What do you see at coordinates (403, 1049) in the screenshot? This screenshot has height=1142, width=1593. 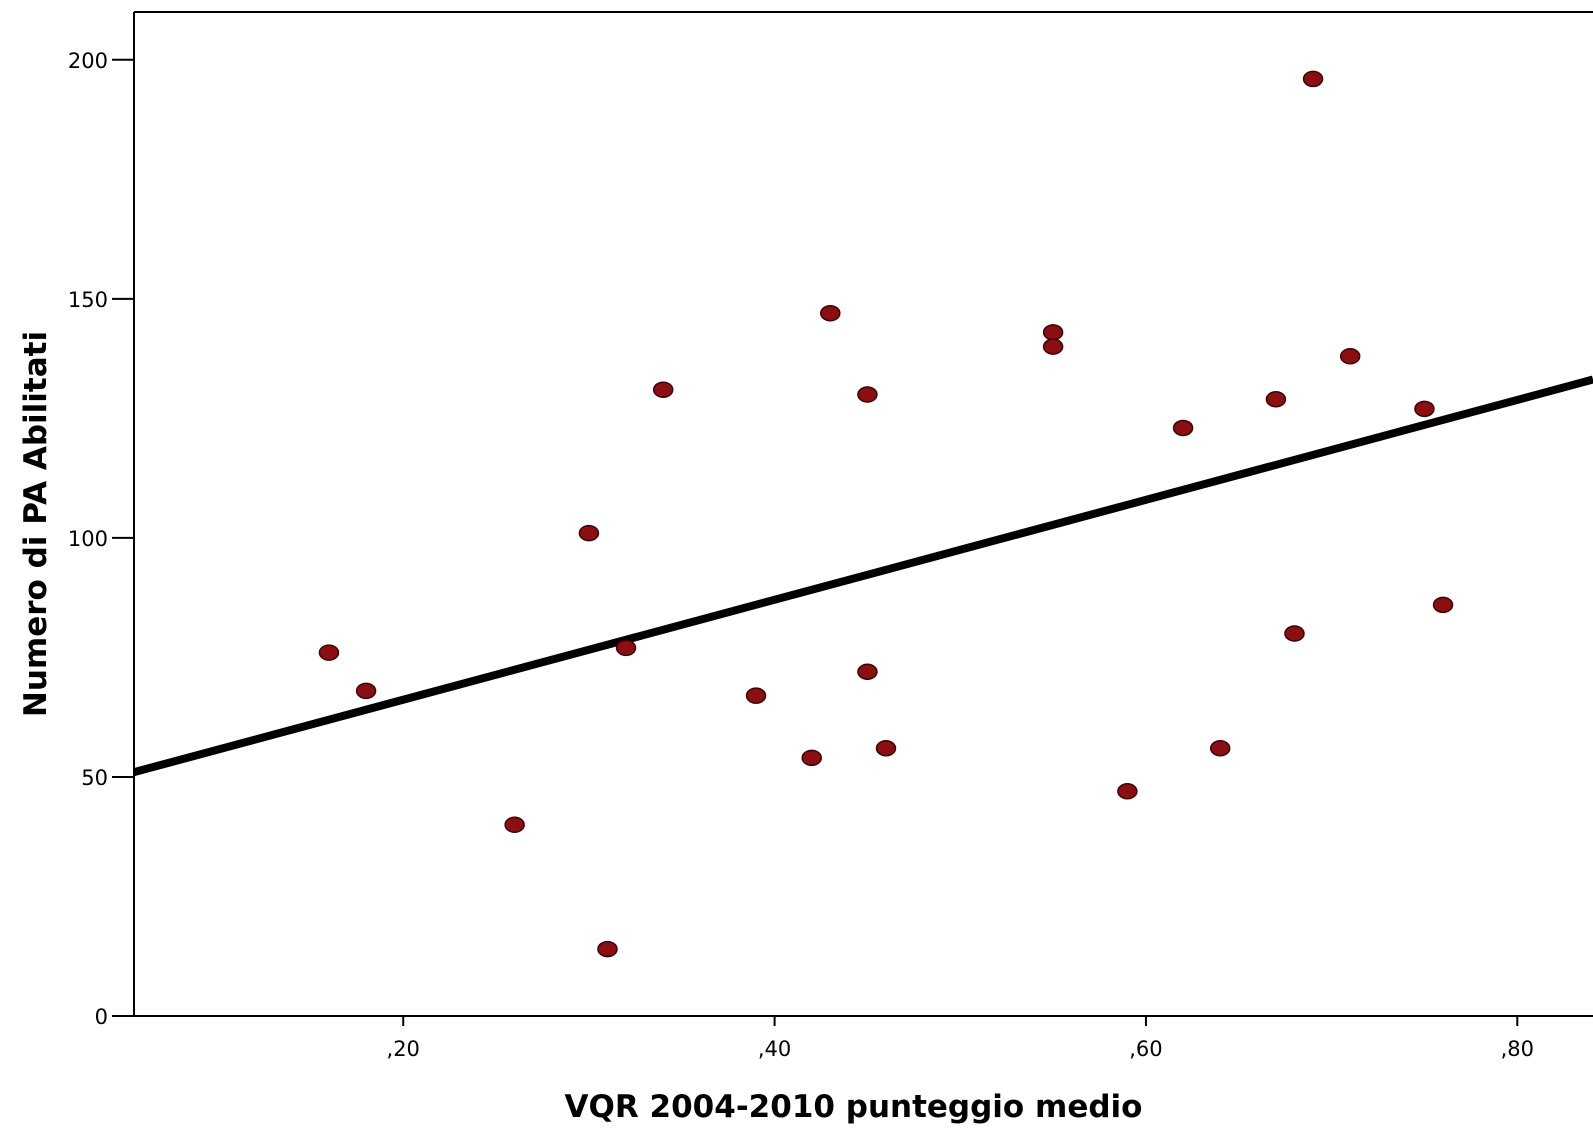 I see `x-tick-label: ,20` at bounding box center [403, 1049].